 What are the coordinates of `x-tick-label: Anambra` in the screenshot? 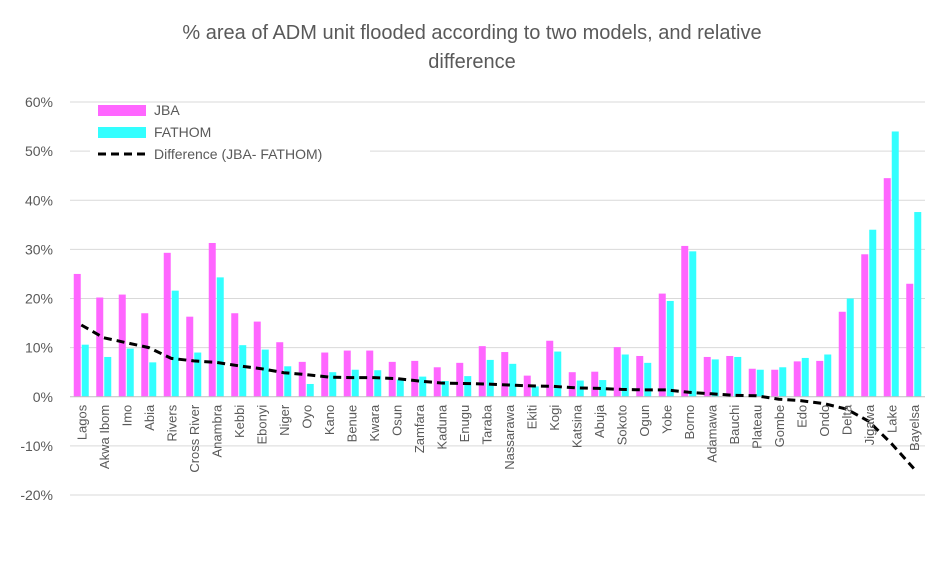 It's located at (216, 431).